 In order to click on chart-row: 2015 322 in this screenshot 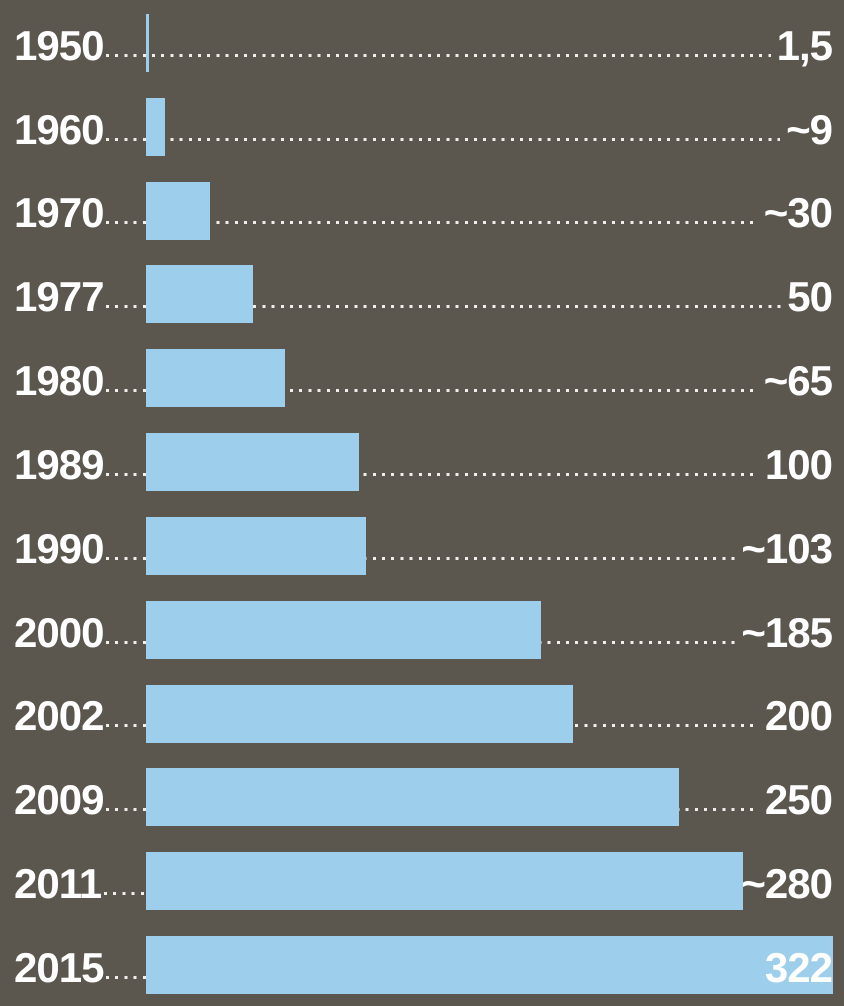, I will do `click(422, 964)`.